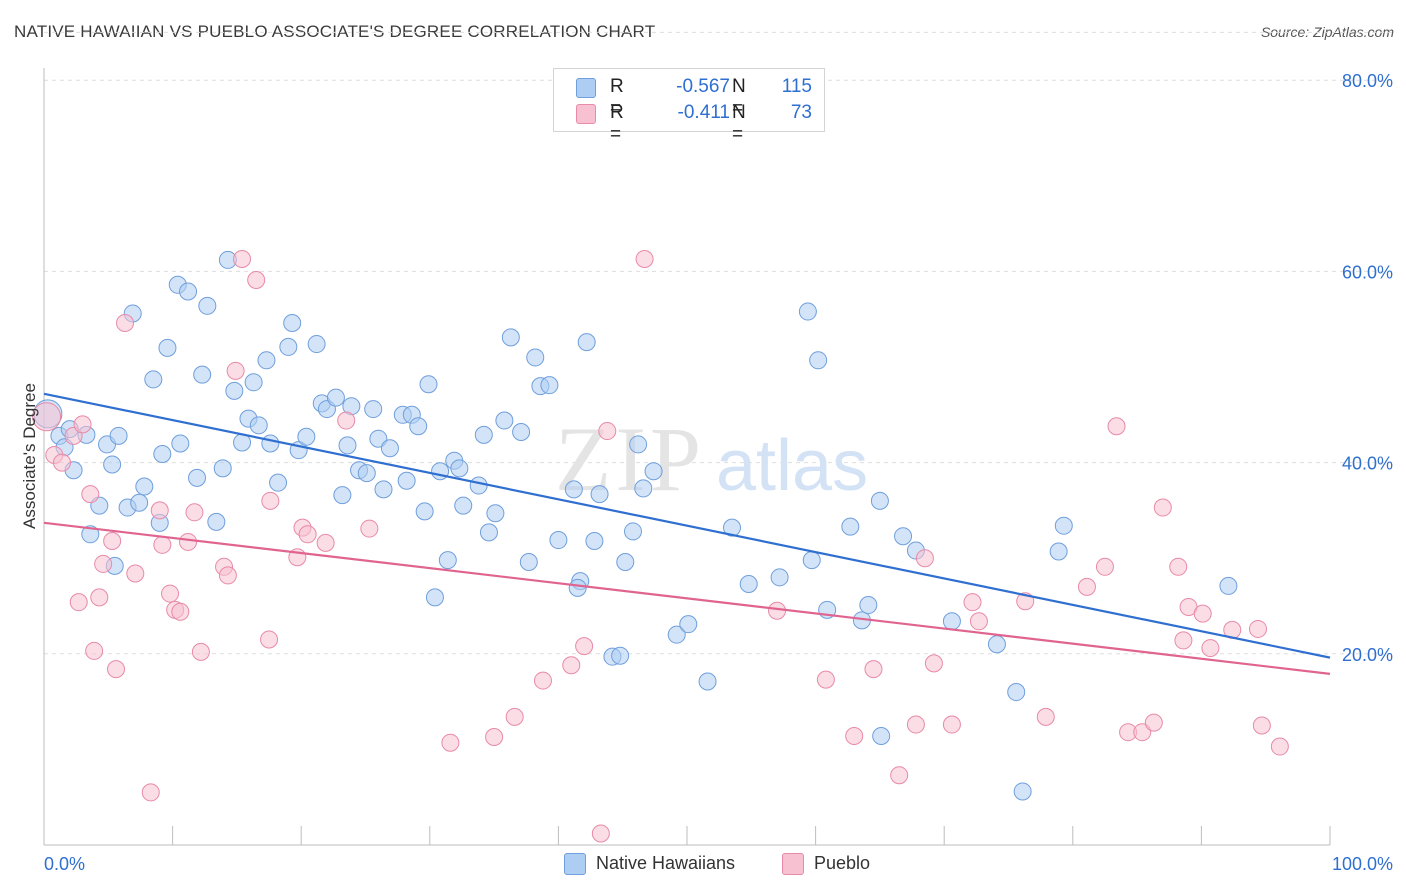 This screenshot has width=1406, height=892. Describe the element at coordinates (796, 86) in the screenshot. I see `legend-n-value: 115` at that location.